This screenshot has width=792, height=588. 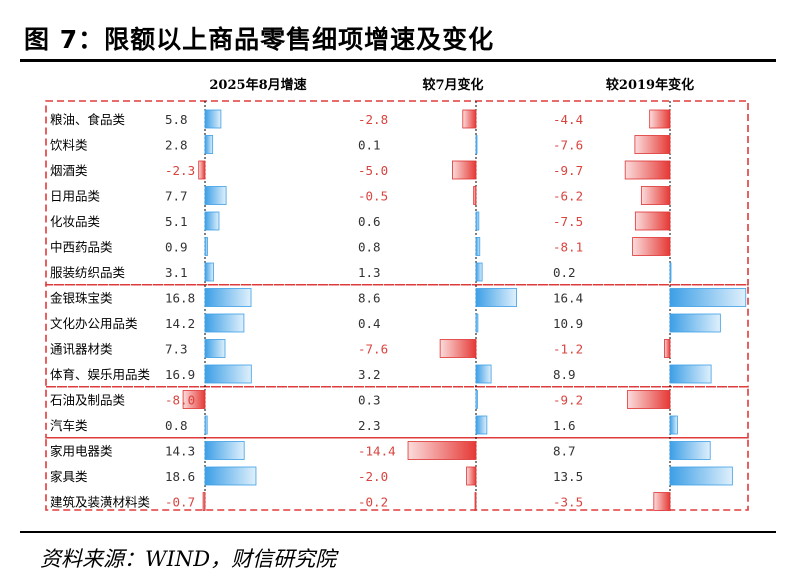 I want to click on data-label-0: 0.9, so click(x=176, y=247).